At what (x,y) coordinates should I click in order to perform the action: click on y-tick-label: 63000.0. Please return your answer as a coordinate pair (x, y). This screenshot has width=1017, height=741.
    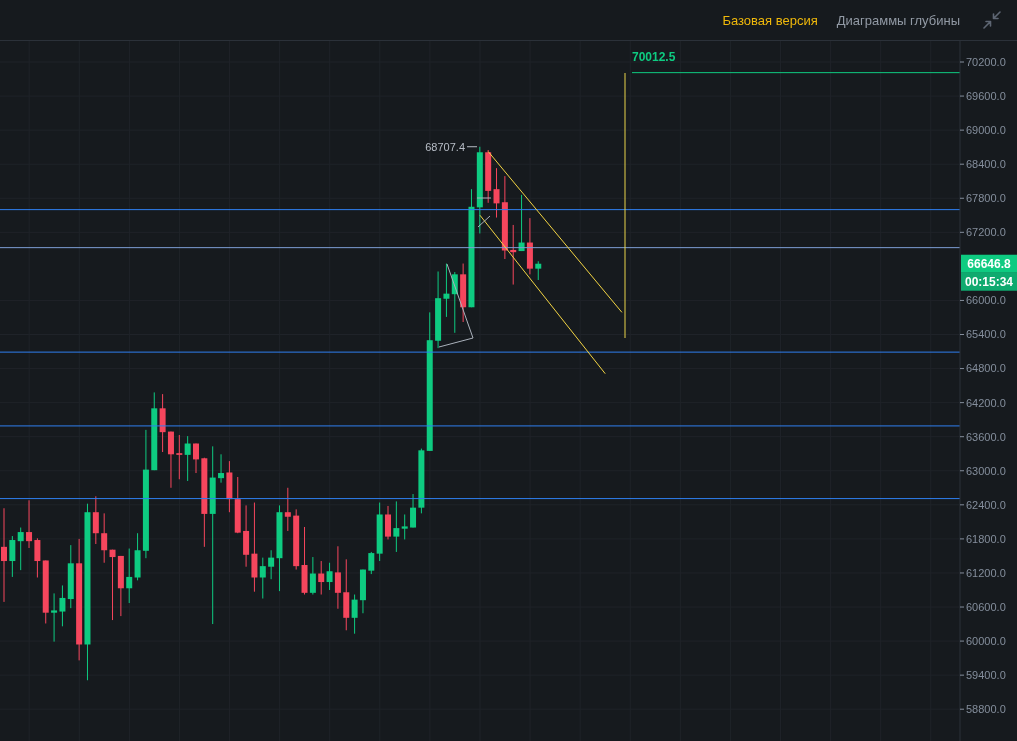
    Looking at the image, I should click on (986, 470).